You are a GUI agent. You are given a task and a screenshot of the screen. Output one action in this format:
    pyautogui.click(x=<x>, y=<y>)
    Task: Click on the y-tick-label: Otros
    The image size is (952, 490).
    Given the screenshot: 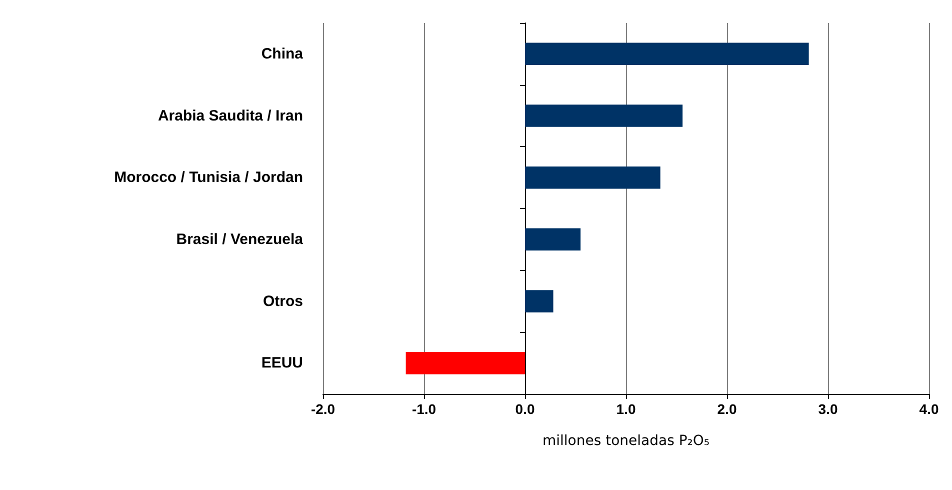 What is the action you would take?
    pyautogui.click(x=282, y=301)
    